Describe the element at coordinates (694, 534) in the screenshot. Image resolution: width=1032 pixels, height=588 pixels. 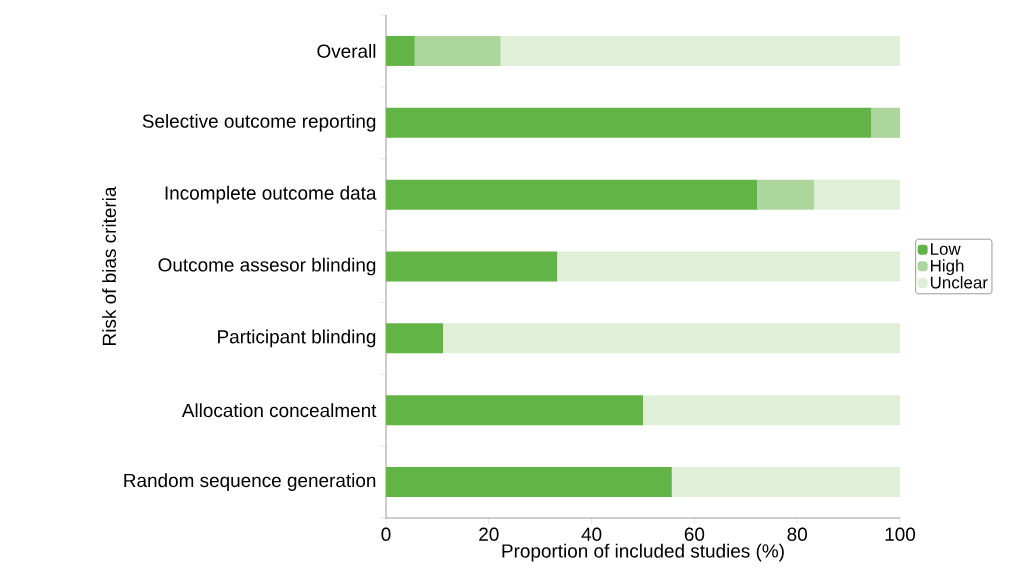
I see `x-tick-label: 60` at that location.